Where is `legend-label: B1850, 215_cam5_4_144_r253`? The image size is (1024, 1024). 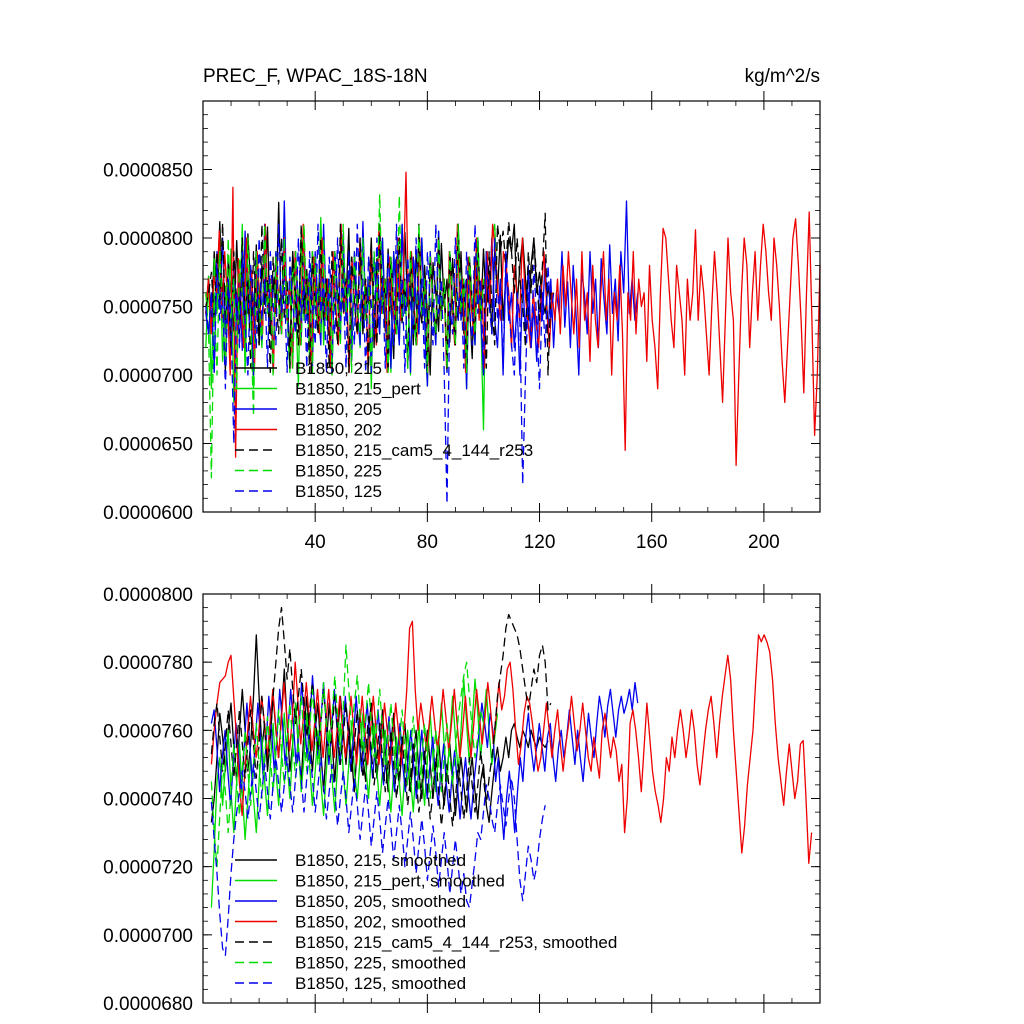
legend-label: B1850, 215_cam5_4_144_r253 is located at coordinates (414, 450).